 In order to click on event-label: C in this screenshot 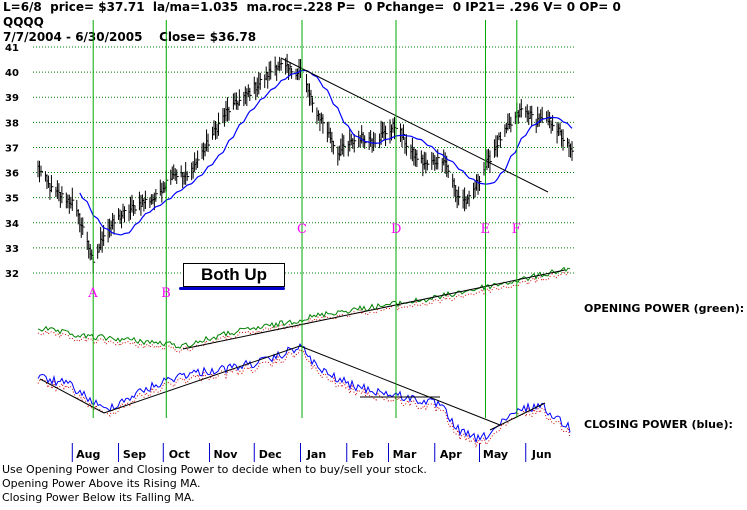, I will do `click(302, 229)`.